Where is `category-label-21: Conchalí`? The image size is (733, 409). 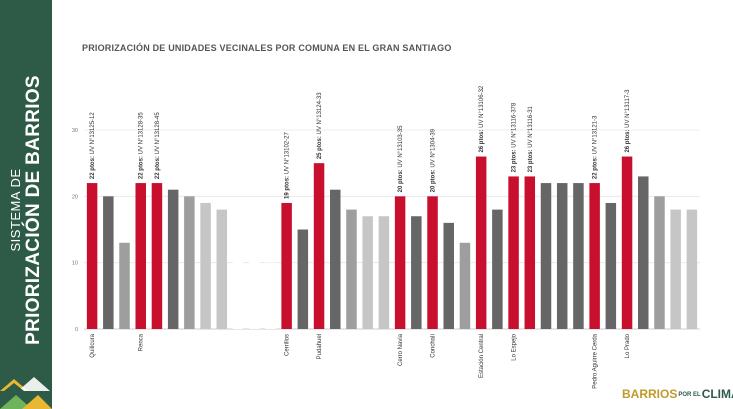
category-label-21: Conchalí is located at coordinates (434, 346).